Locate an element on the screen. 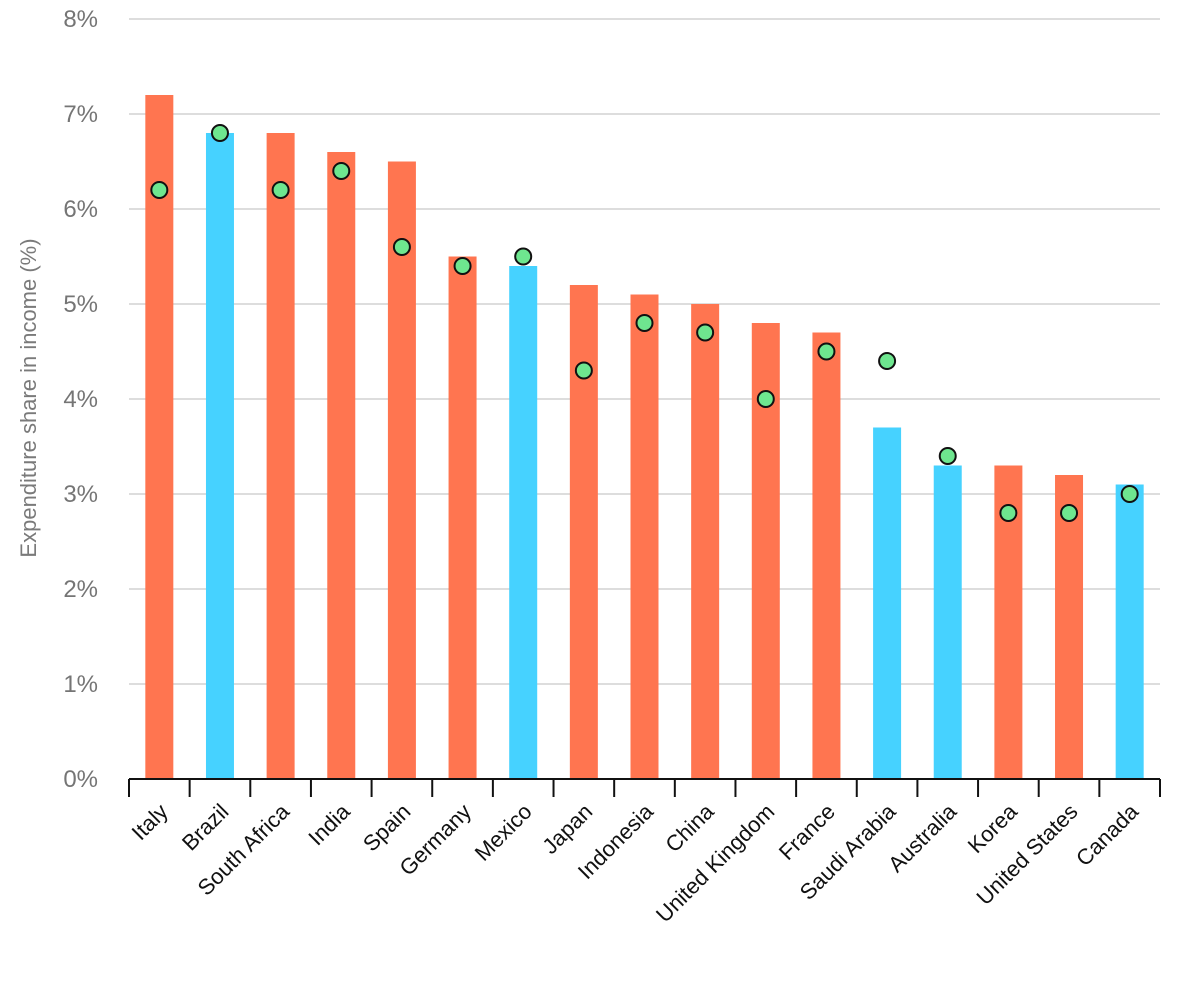  x-tick-label: China is located at coordinates (689, 827).